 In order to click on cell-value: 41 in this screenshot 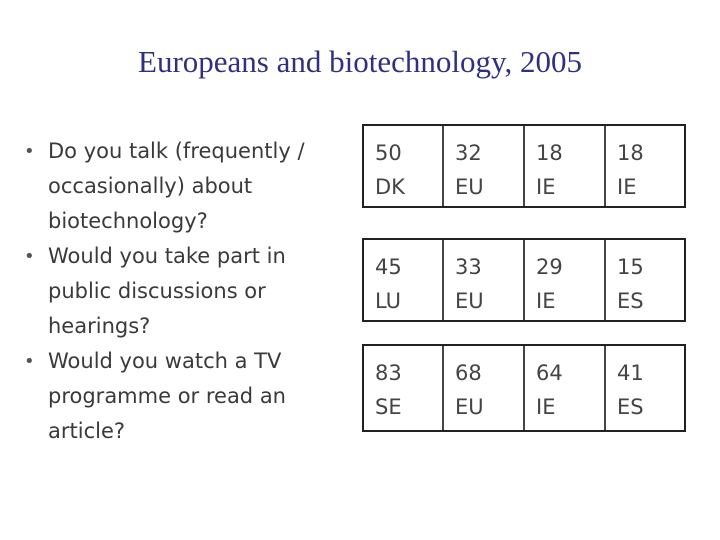, I will do `click(630, 373)`.